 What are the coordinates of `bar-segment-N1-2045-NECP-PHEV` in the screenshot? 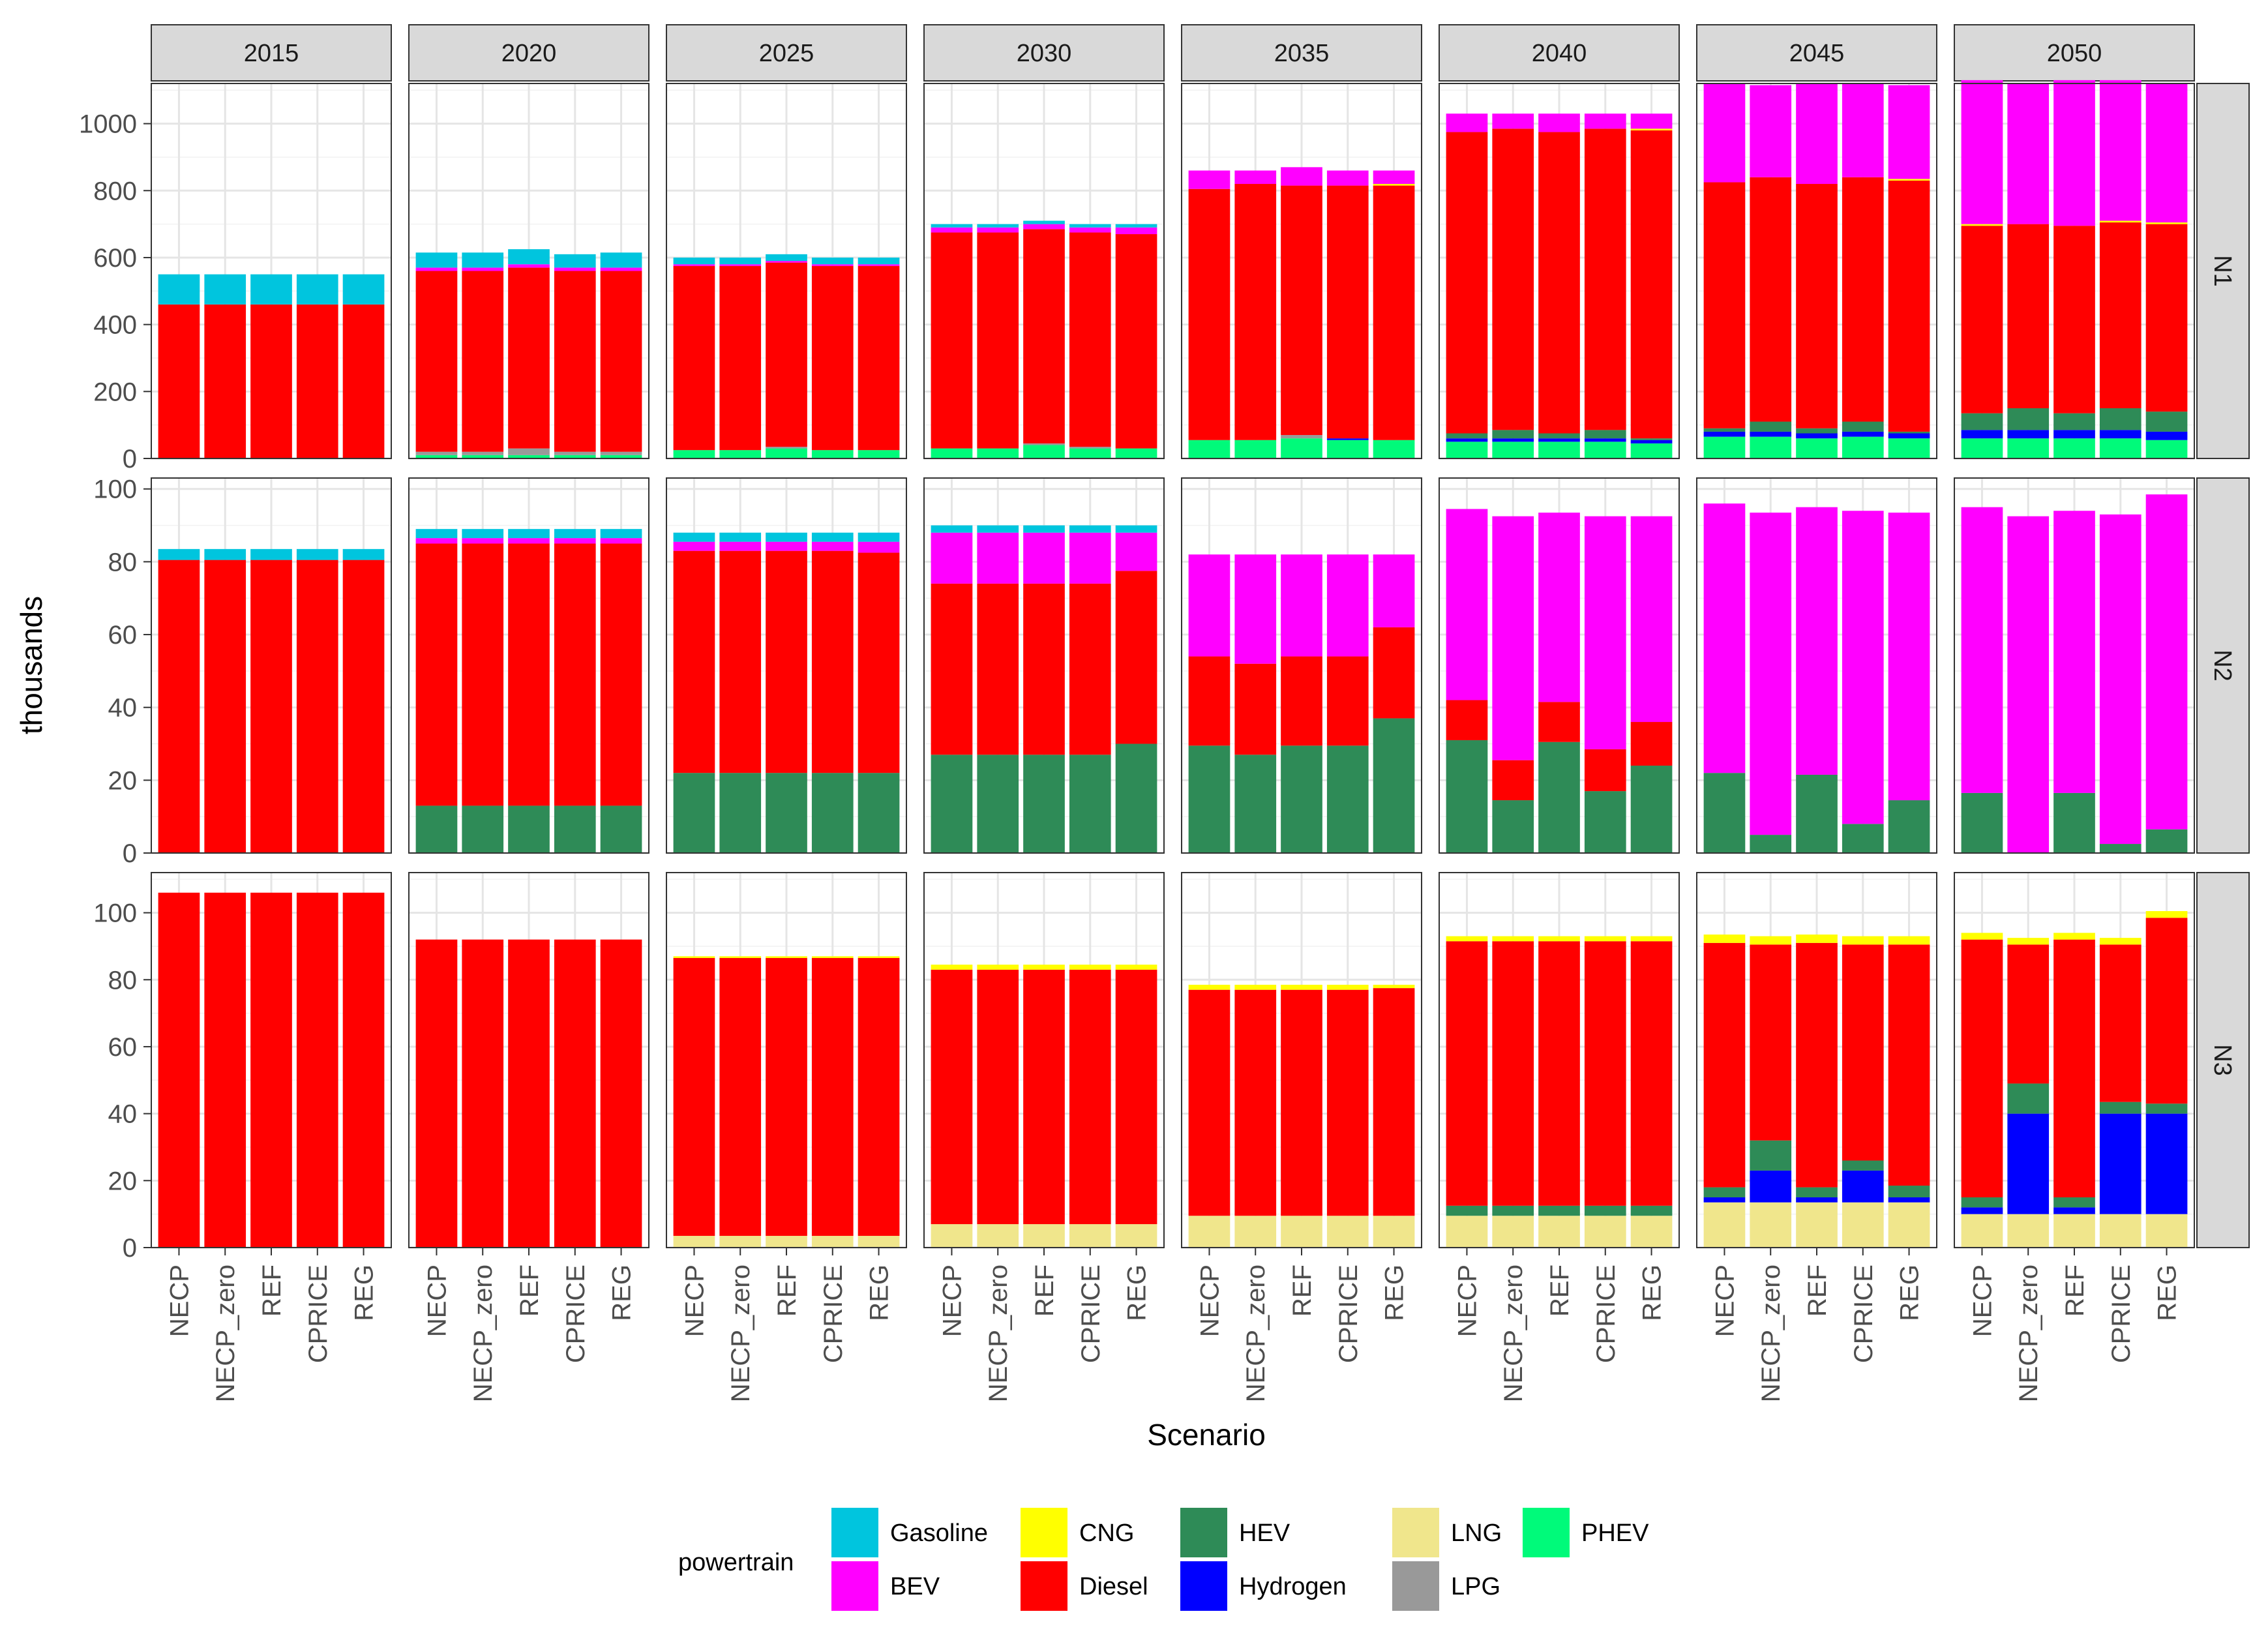 It's located at (1724, 447).